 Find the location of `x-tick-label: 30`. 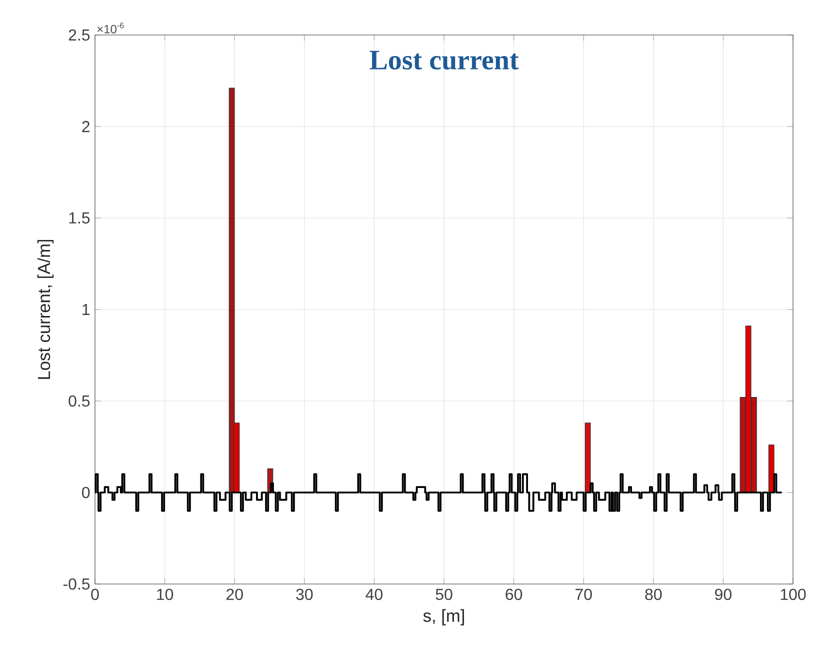

x-tick-label: 30 is located at coordinates (304, 594).